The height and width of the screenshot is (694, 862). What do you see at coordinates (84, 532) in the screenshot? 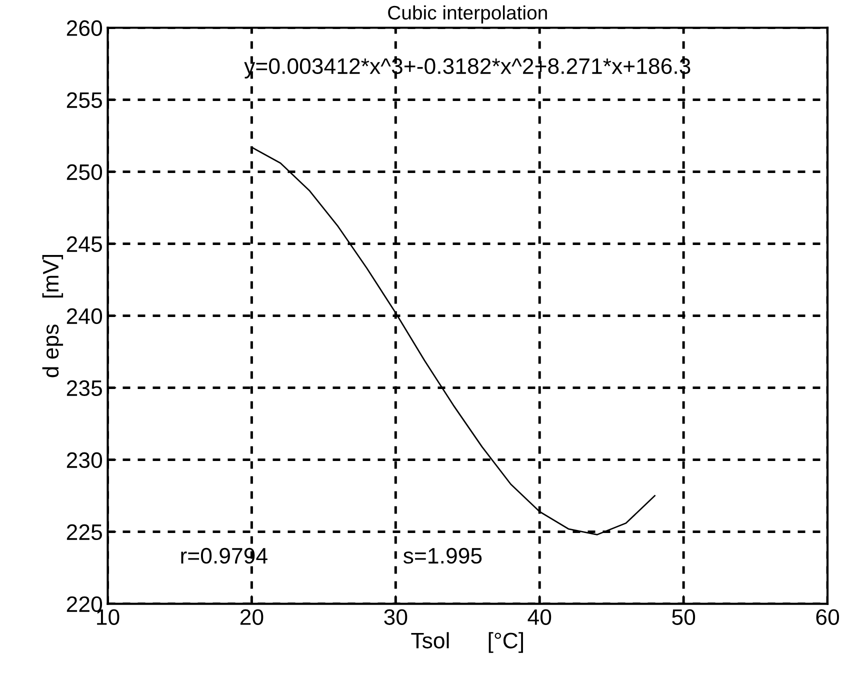
I see `y-tick-label: 225` at bounding box center [84, 532].